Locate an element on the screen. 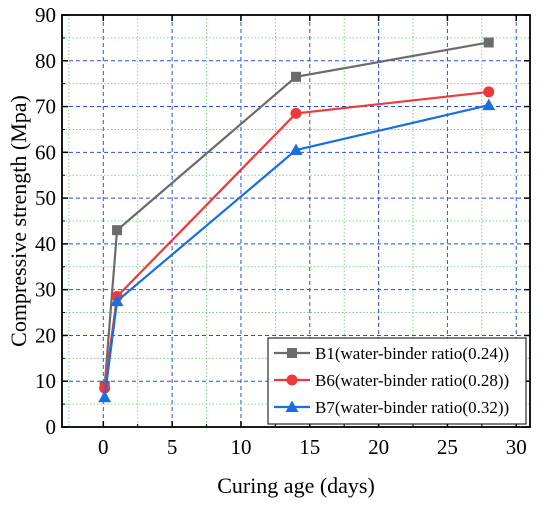 This screenshot has width=550, height=508. y-tick-label: 0 is located at coordinates (51, 427).